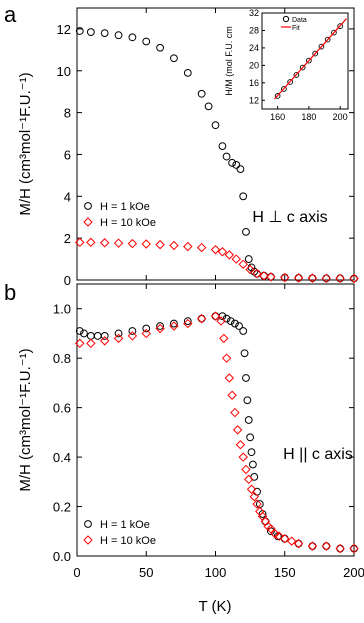 The height and width of the screenshot is (623, 364). What do you see at coordinates (88, 222) in the screenshot?
I see `legend-a-diamond-marker` at bounding box center [88, 222].